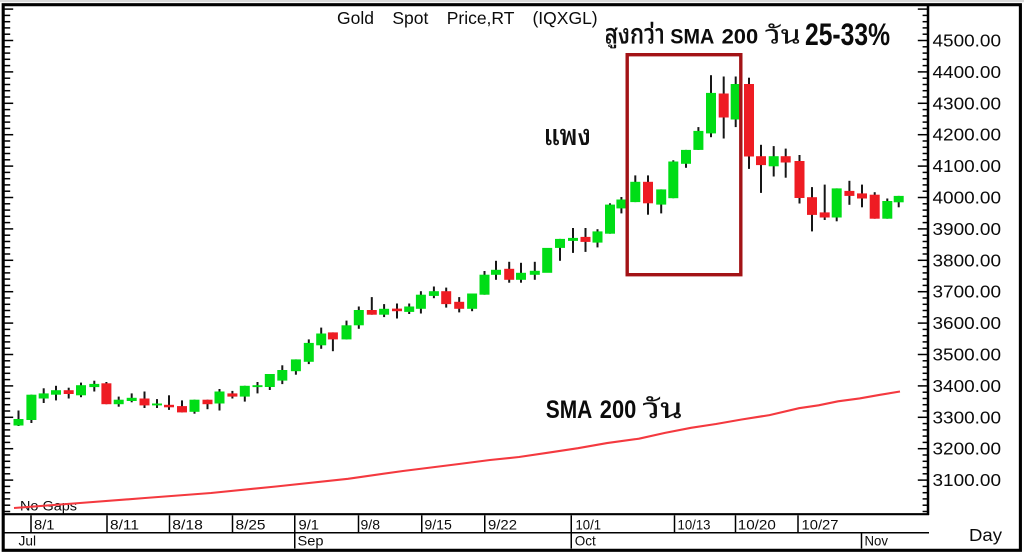  Describe the element at coordinates (967, 198) in the screenshot. I see `svg-text: 4000.00` at that location.